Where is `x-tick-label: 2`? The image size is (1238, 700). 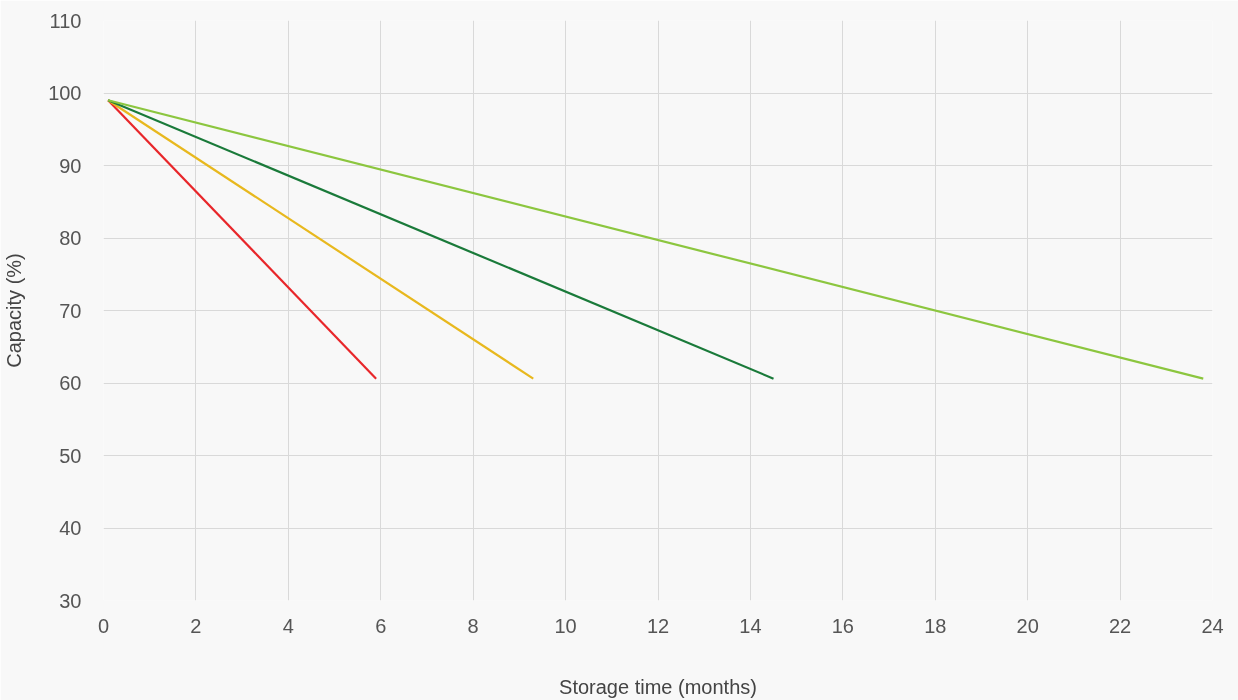 x-tick-label: 2 is located at coordinates (196, 625).